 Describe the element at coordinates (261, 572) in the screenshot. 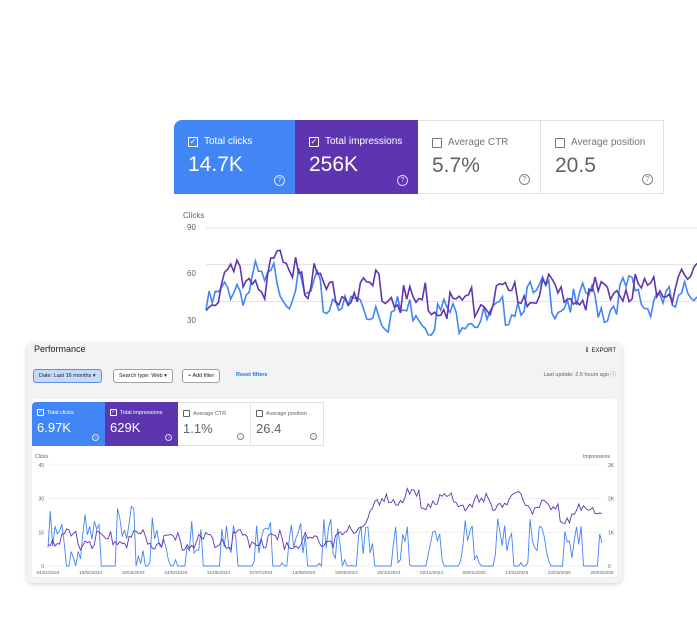

I see `x-tick-label: 07/07/2024` at that location.